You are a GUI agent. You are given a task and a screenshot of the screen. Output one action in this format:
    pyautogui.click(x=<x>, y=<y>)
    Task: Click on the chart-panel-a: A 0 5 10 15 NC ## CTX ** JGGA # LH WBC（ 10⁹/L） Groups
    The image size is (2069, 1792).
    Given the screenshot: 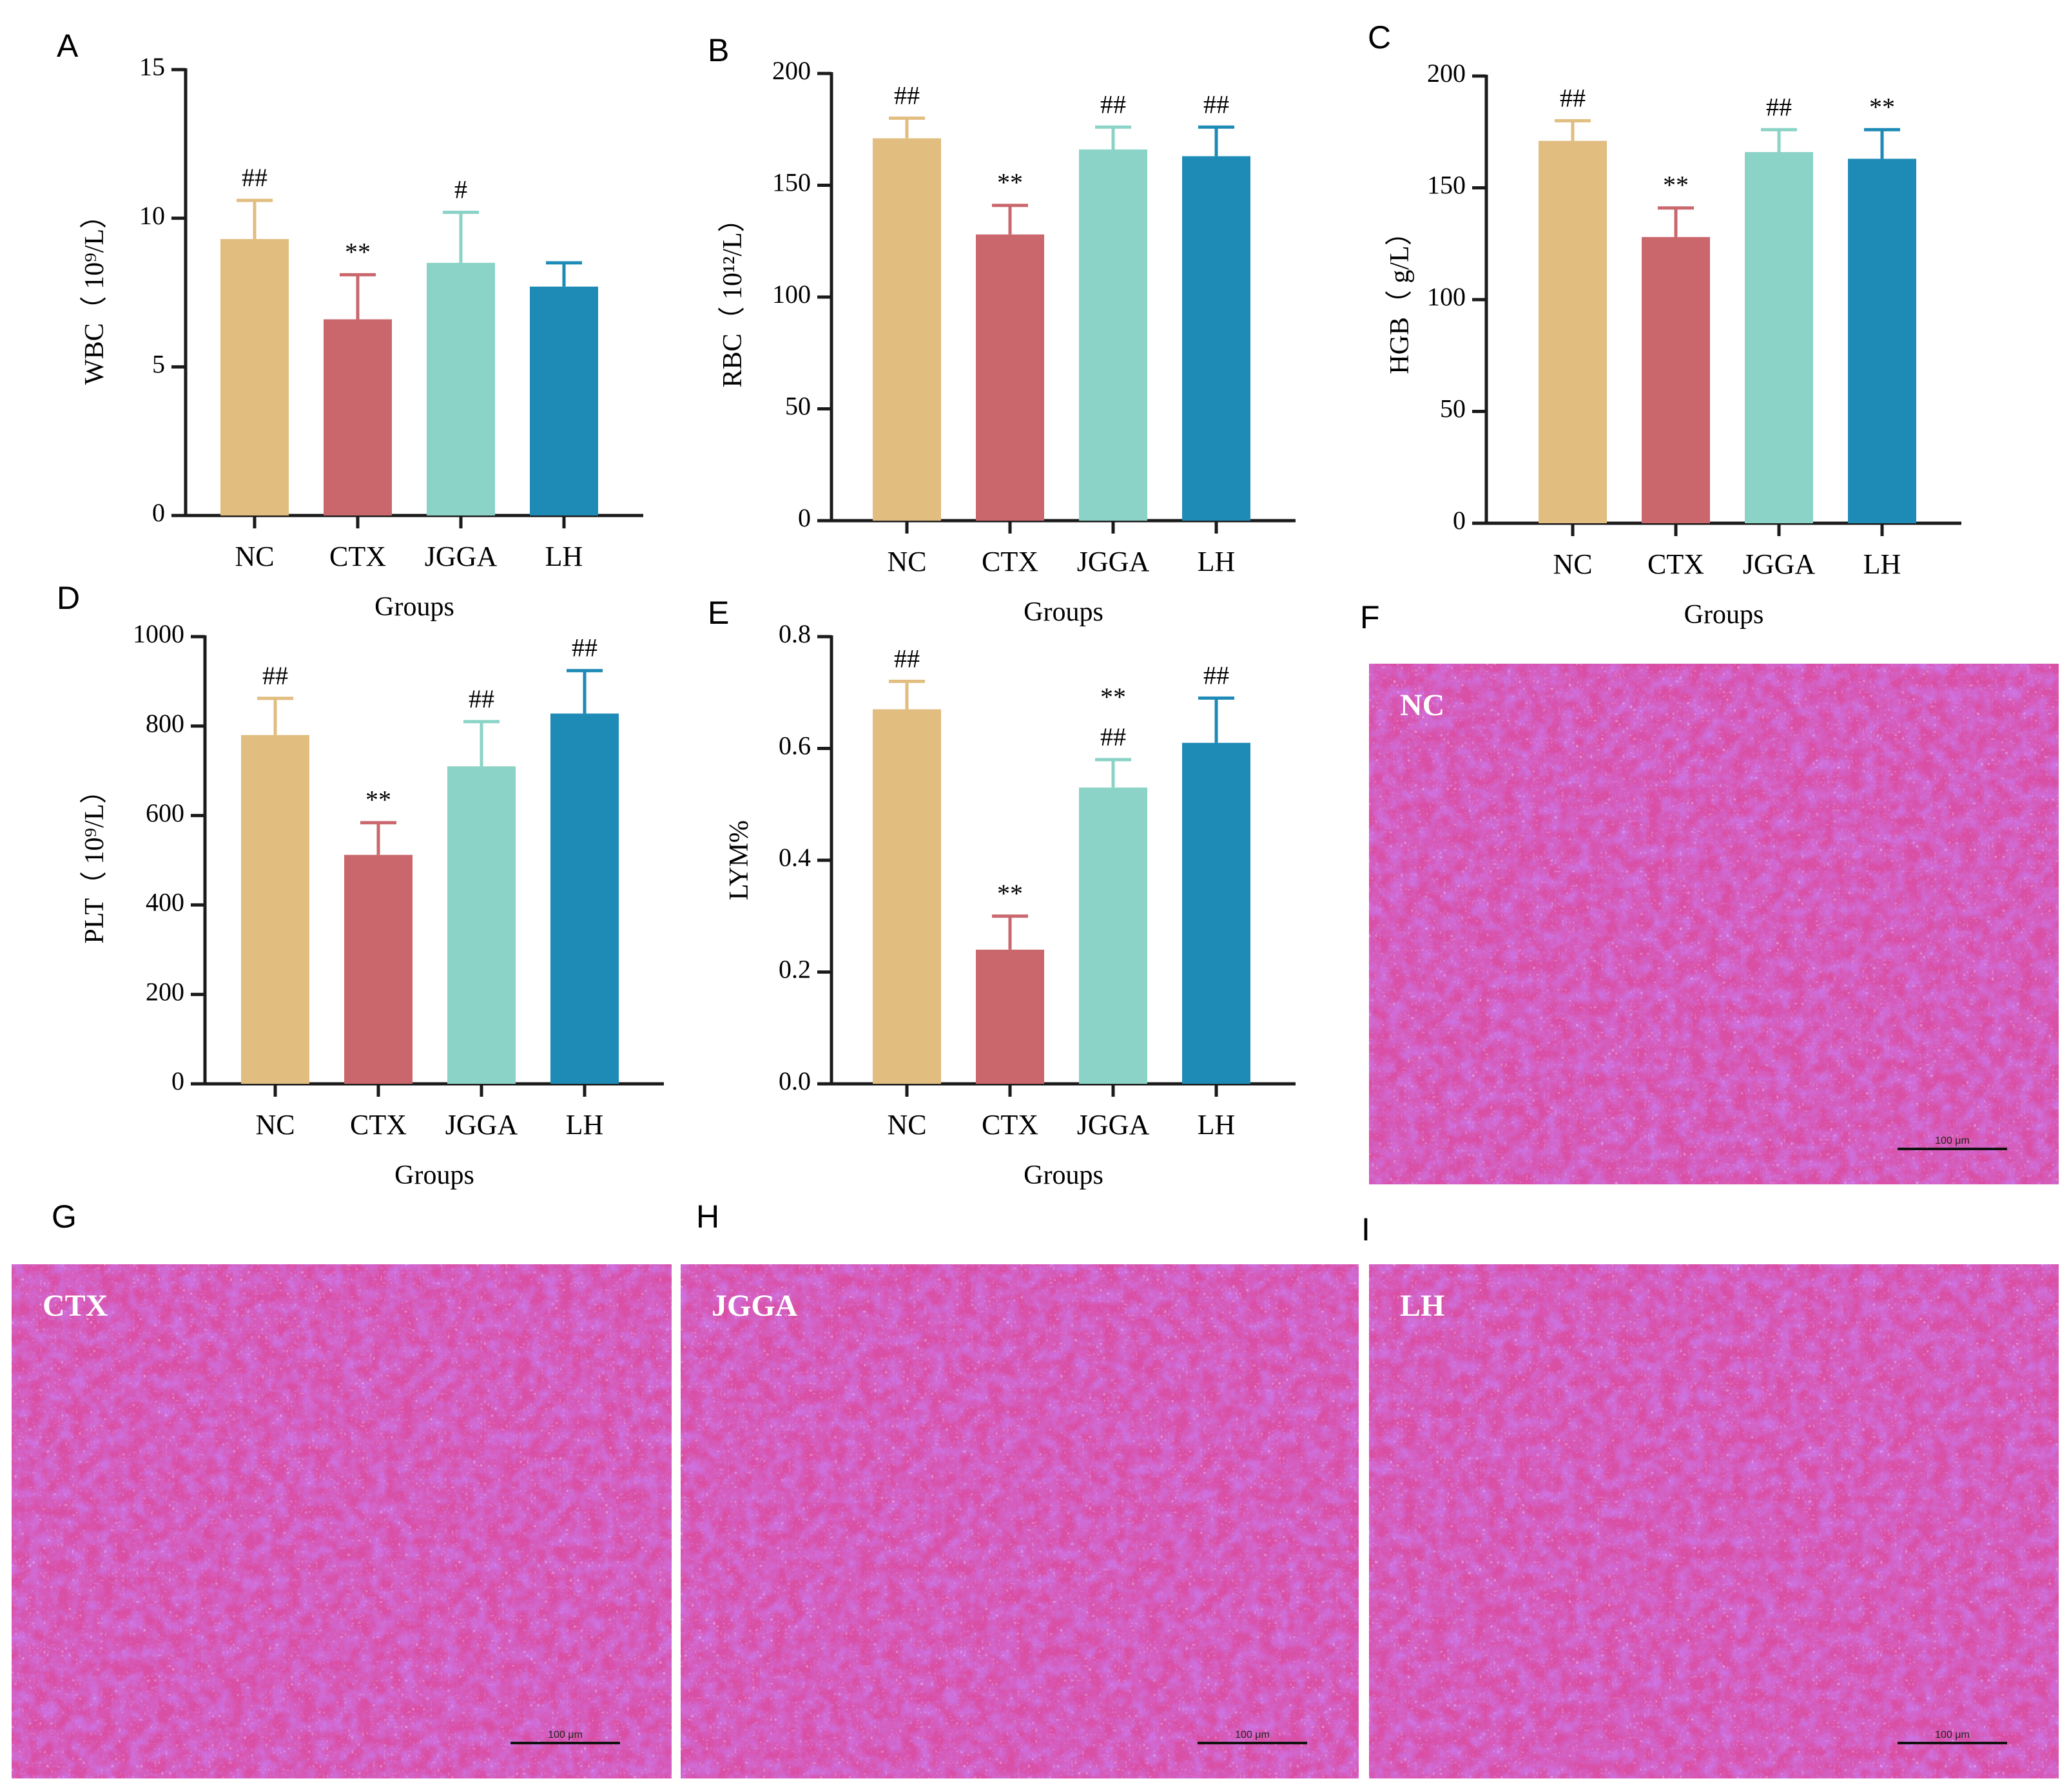 What is the action you would take?
    pyautogui.click(x=350, y=325)
    